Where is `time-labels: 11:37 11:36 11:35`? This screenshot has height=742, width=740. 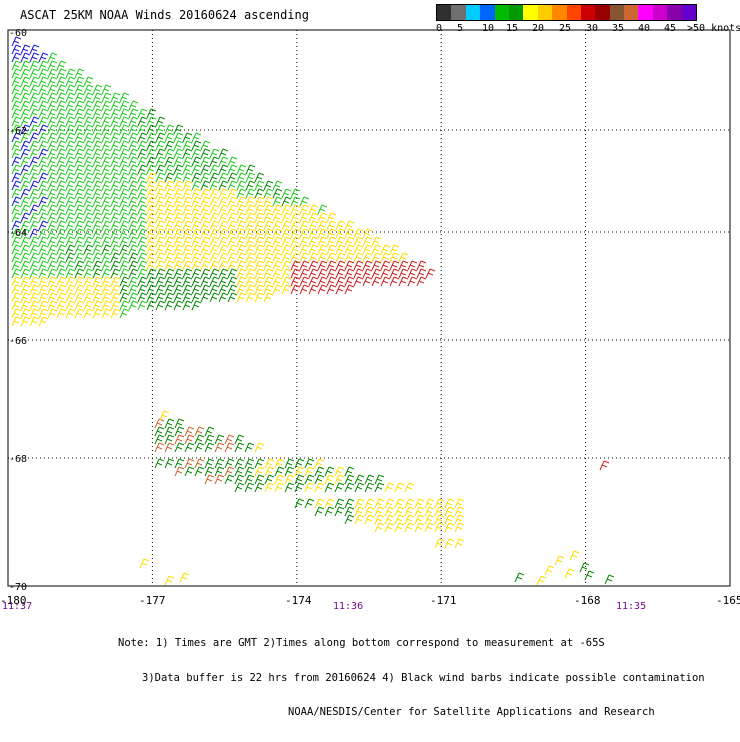 time-labels: 11:37 11:36 11:35 is located at coordinates (324, 606).